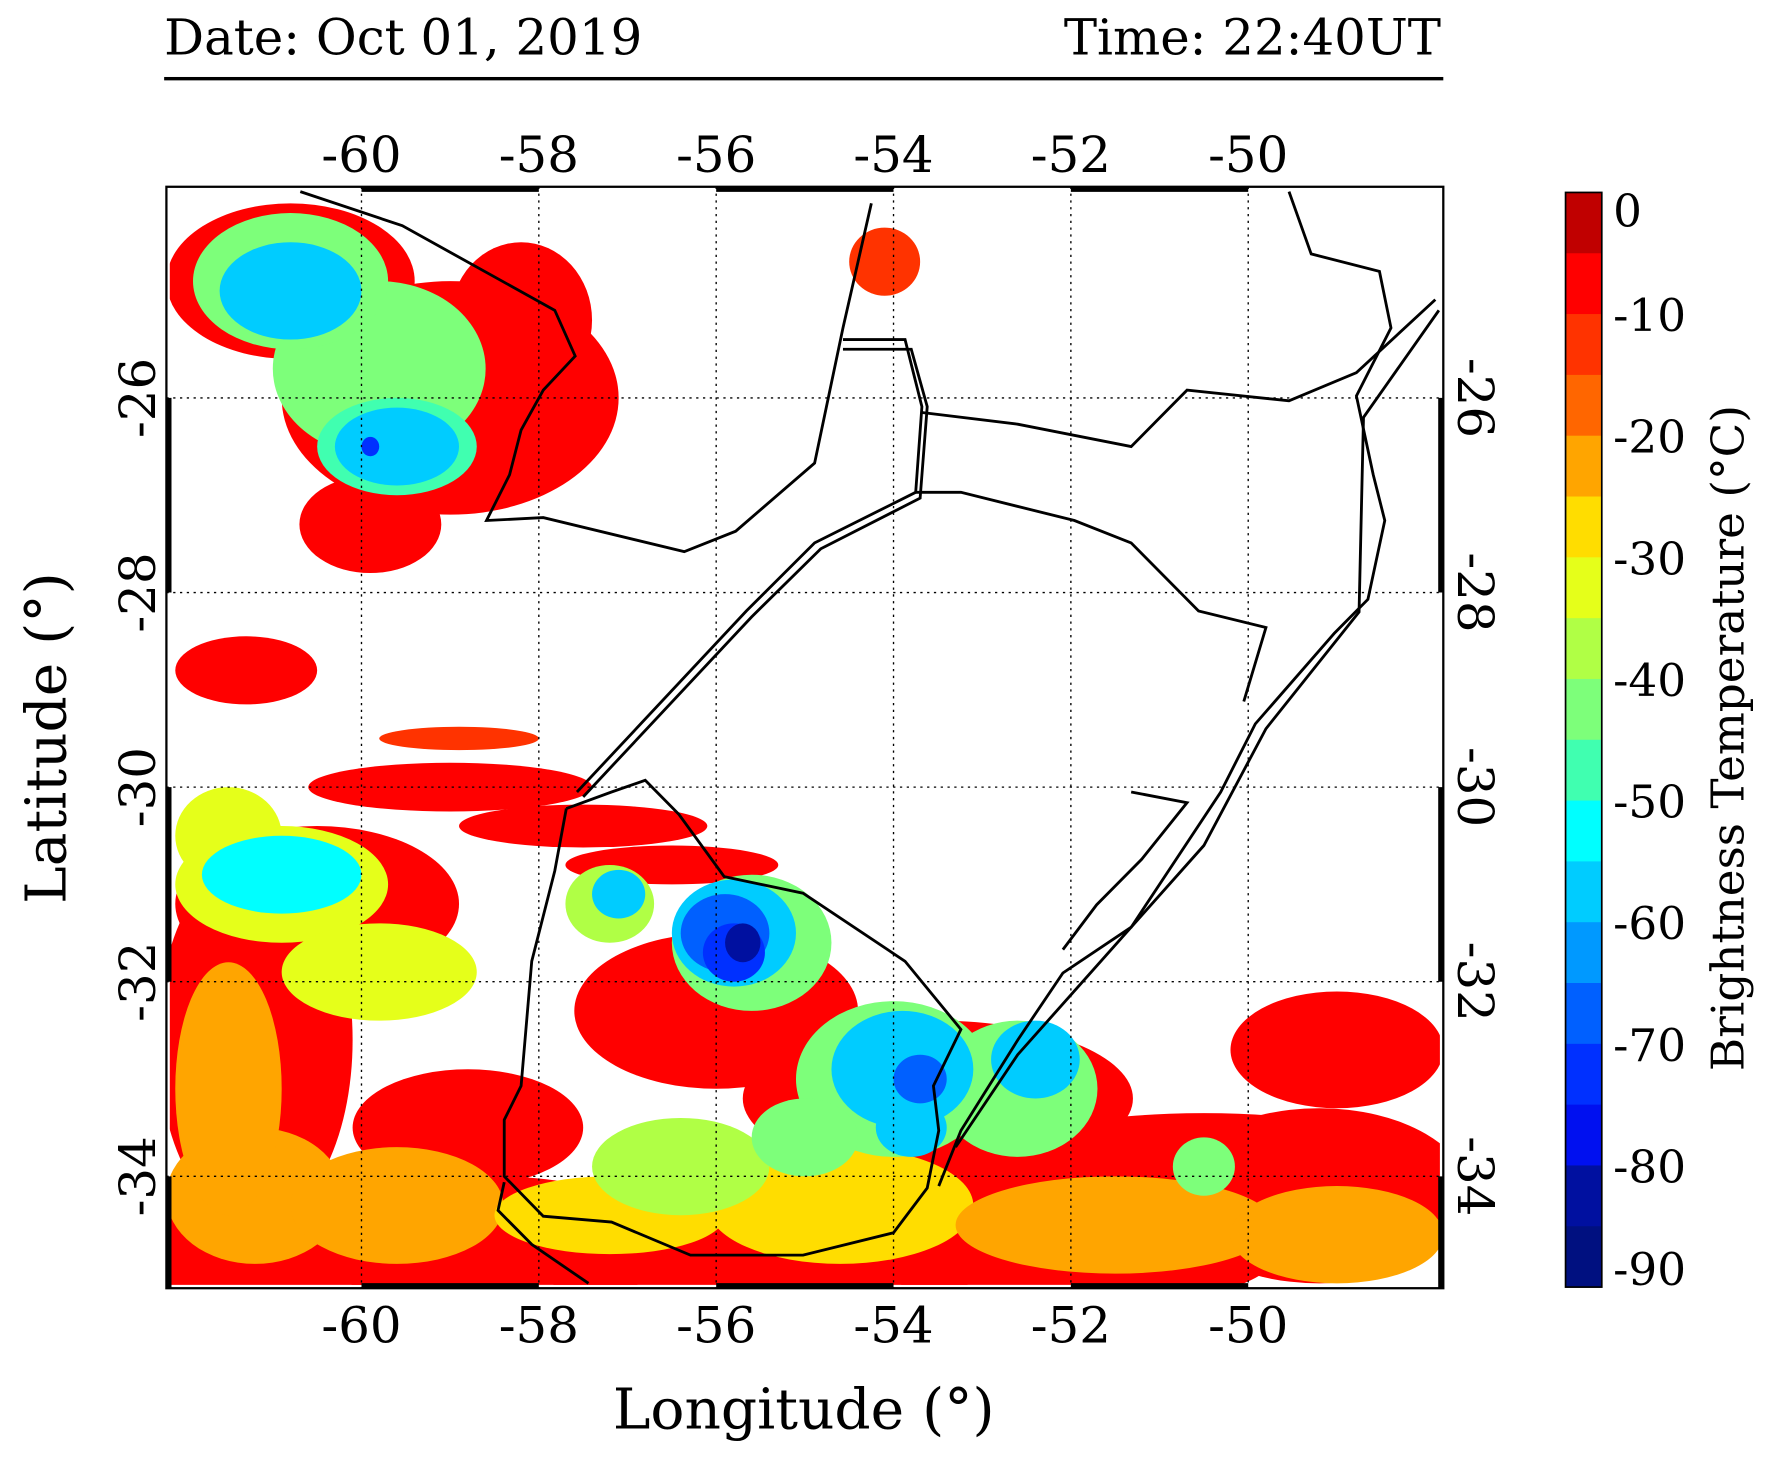 The width and height of the screenshot is (1766, 1460). What do you see at coordinates (361, 1326) in the screenshot?
I see `x-tick-label-bottom: -60` at bounding box center [361, 1326].